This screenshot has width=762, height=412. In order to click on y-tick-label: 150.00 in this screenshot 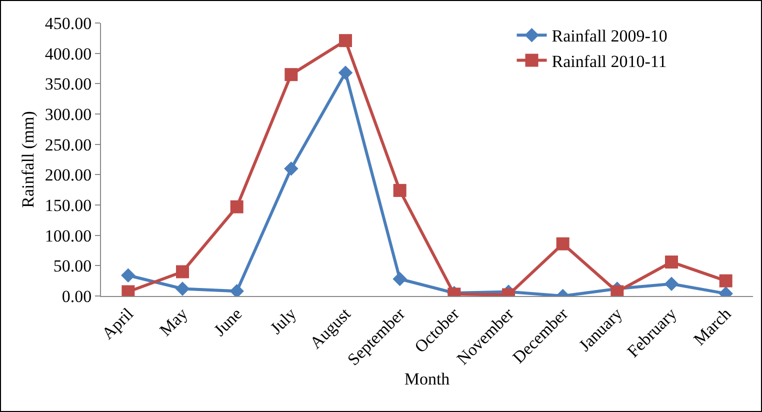, I will do `click(68, 205)`.